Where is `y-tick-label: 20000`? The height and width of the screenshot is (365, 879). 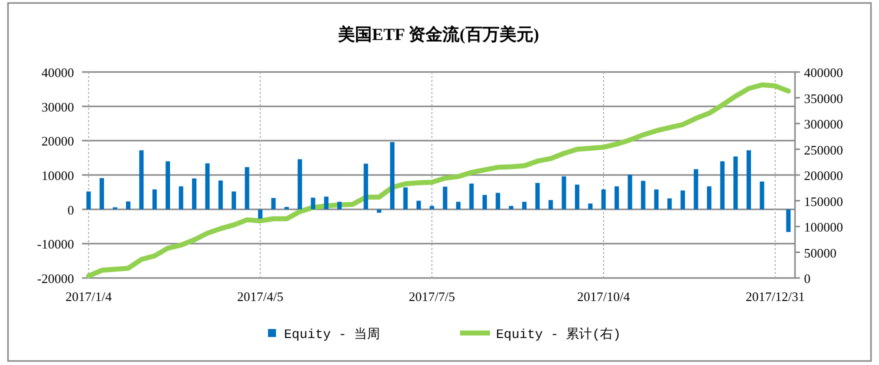 y-tick-label: 20000 is located at coordinates (58, 141).